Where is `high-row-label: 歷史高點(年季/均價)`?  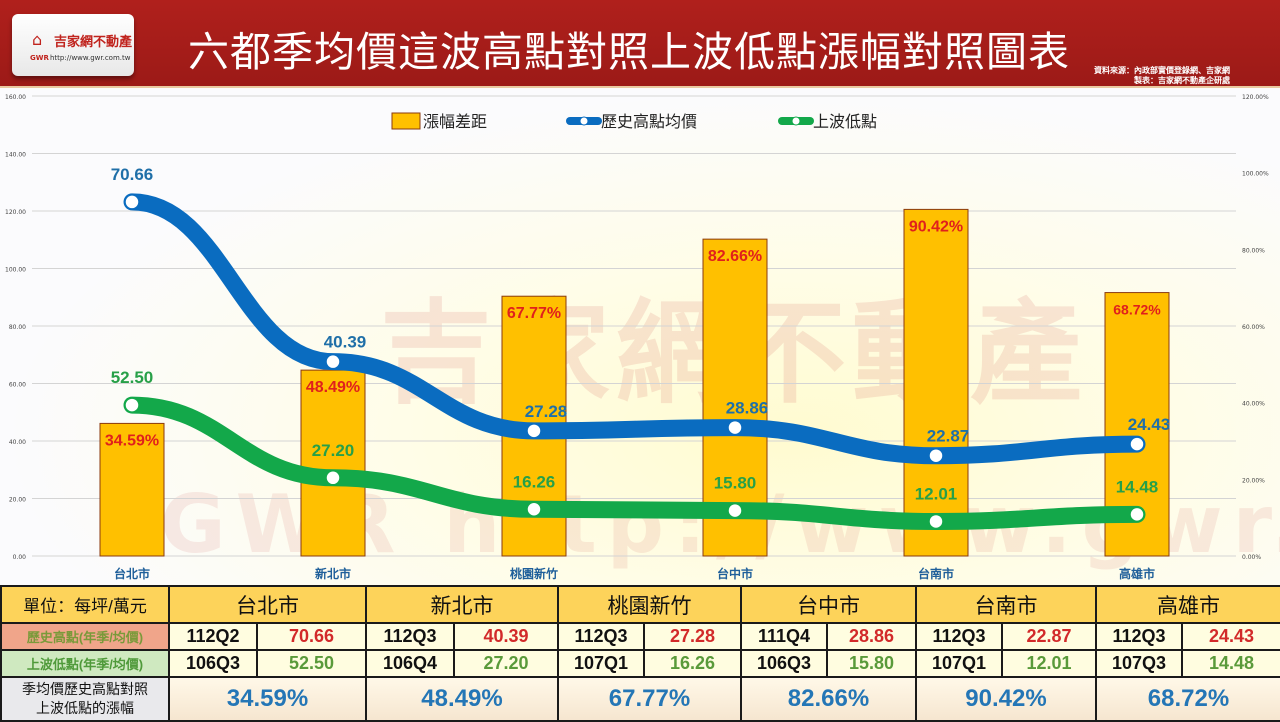 high-row-label: 歷史高點(年季/均價) is located at coordinates (85, 636).